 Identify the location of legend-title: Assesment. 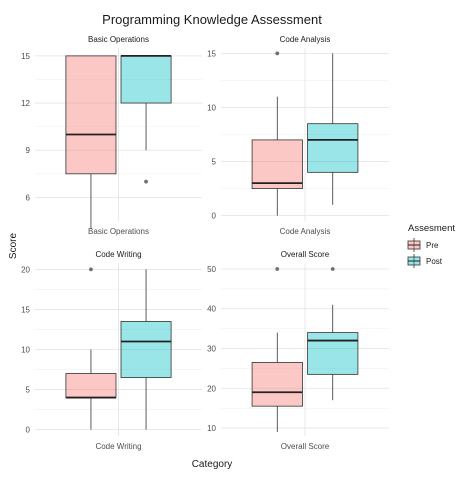
(431, 228).